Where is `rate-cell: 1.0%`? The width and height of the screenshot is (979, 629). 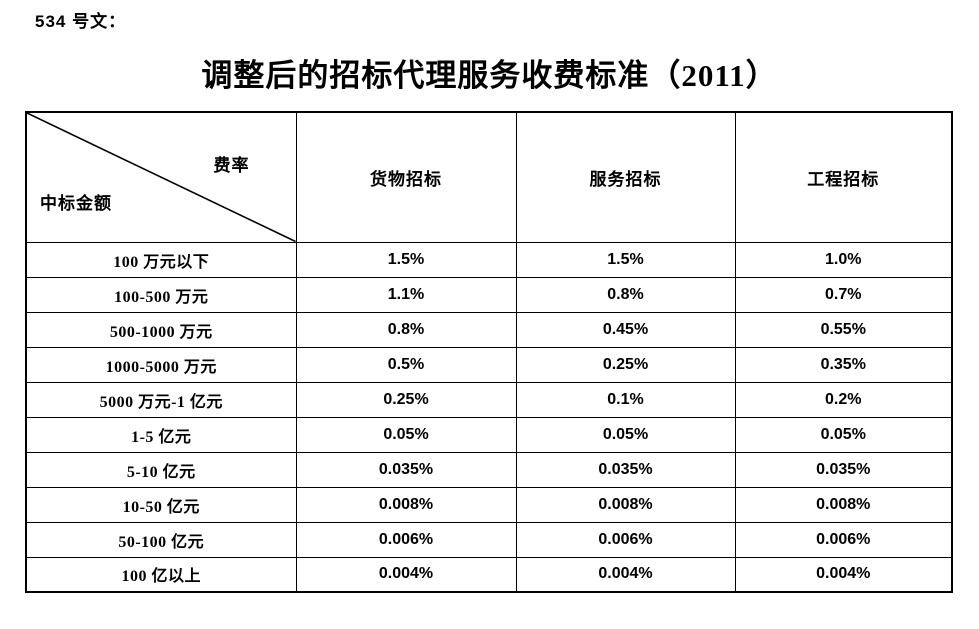
rate-cell: 1.0% is located at coordinates (843, 259).